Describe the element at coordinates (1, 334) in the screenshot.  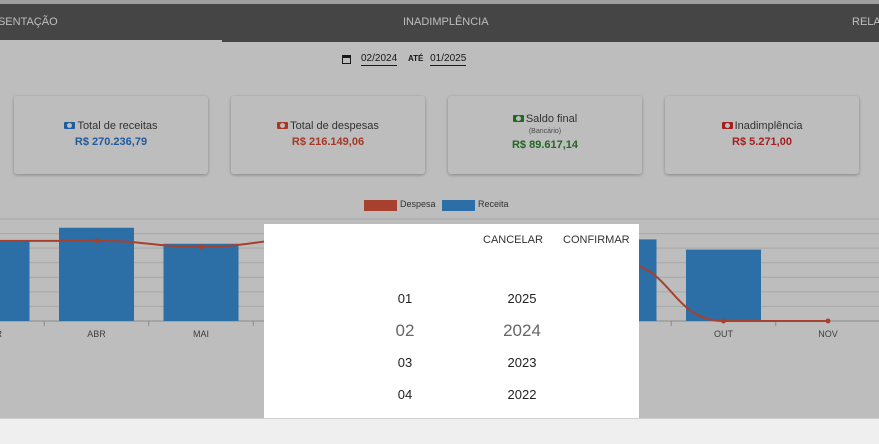
I see `x-tick-label: MAR` at that location.